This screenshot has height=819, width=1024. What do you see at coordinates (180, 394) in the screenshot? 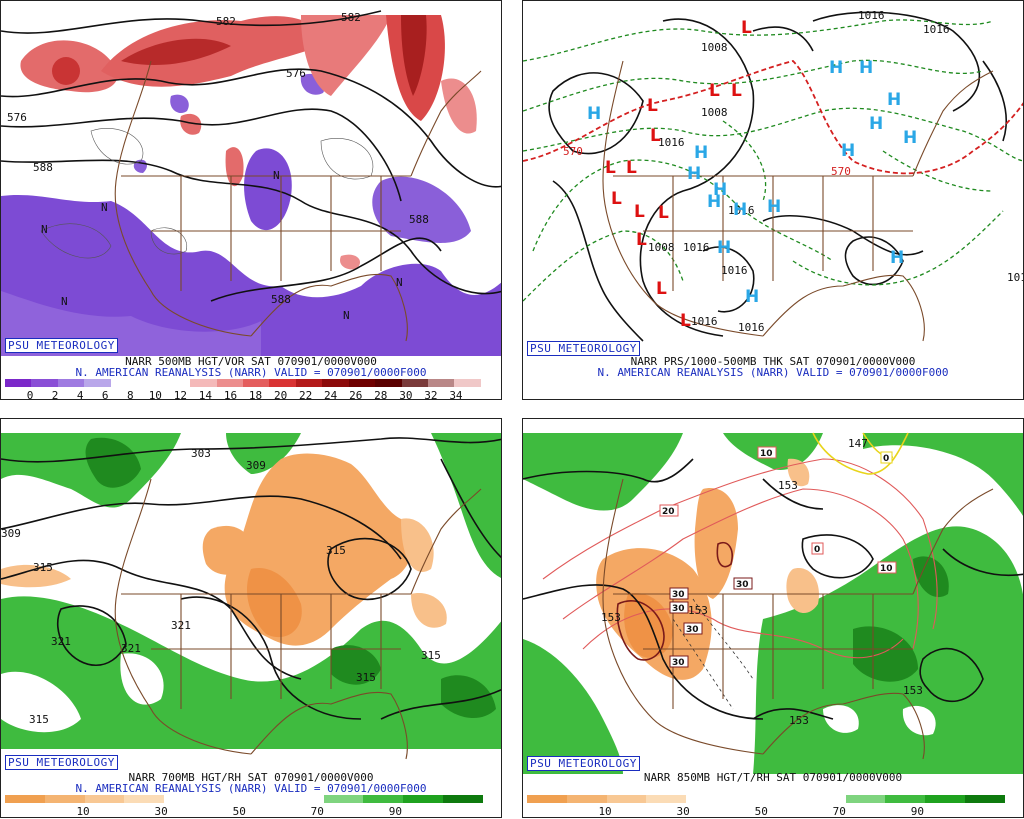
I see `colorbar-tick: 12` at bounding box center [180, 394].